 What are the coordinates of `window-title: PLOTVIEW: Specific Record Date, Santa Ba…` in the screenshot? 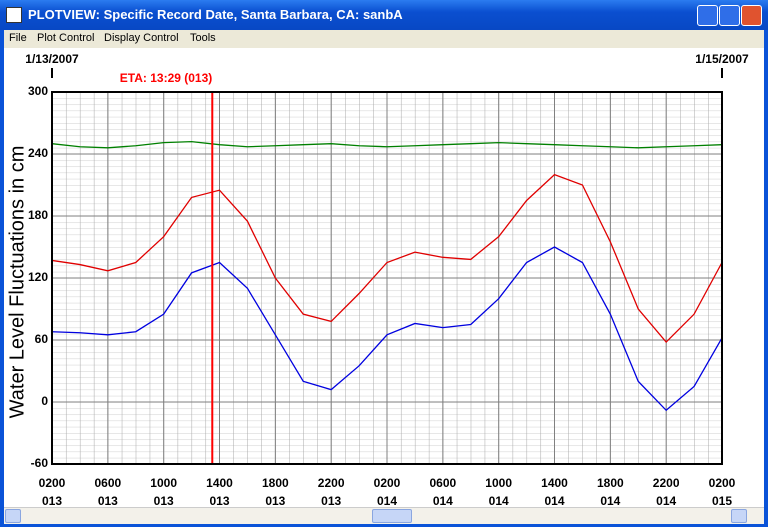 It's located at (215, 14).